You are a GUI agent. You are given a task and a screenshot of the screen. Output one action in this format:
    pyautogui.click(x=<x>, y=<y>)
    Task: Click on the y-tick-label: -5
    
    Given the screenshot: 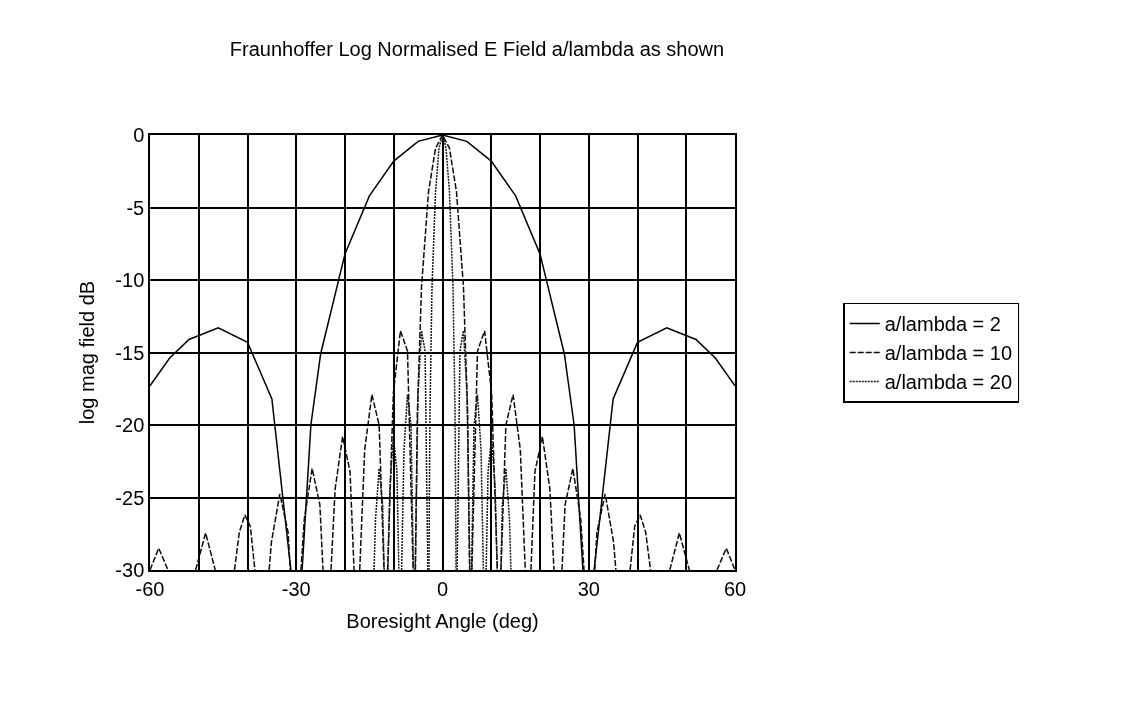 What is the action you would take?
    pyautogui.click(x=135, y=207)
    